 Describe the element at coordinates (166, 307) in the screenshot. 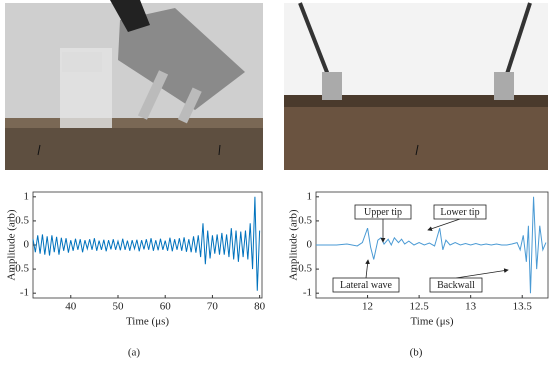

I see `x-tick-label: 60` at that location.